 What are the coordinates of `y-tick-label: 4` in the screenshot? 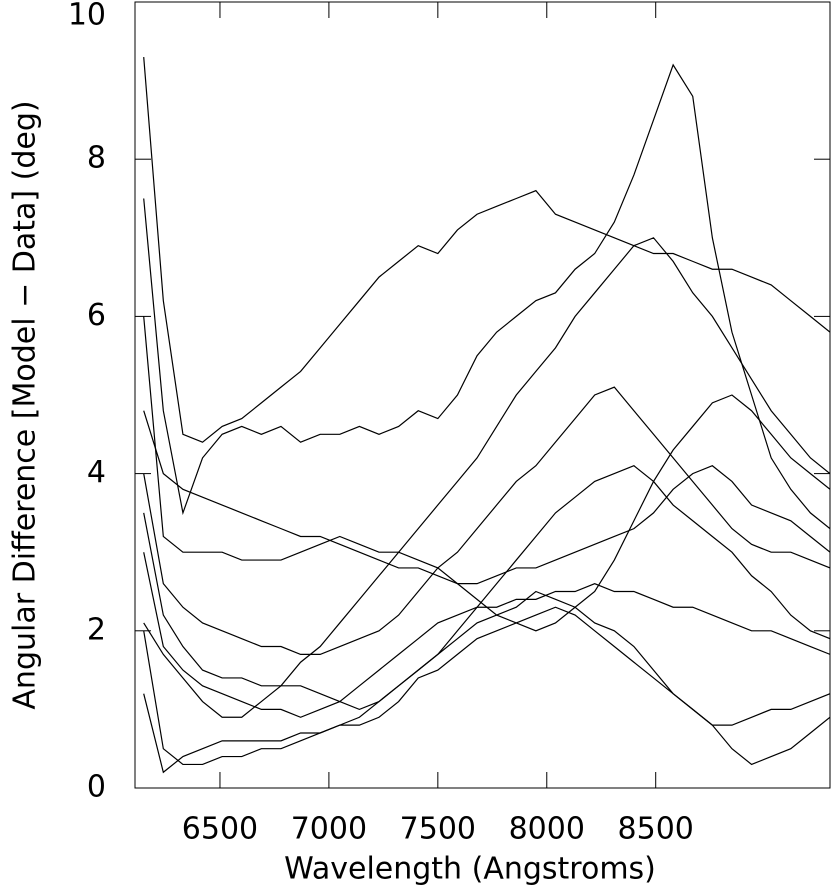 It's located at (96, 472).